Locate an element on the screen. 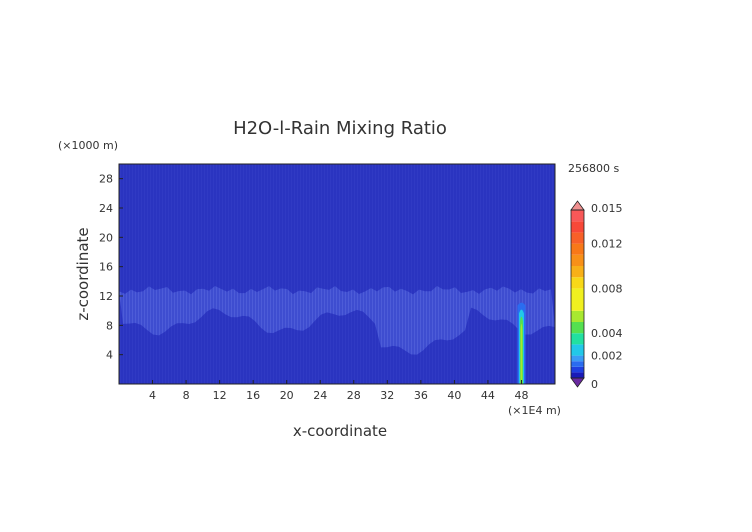  y-tick-label: 20 is located at coordinates (106, 237).